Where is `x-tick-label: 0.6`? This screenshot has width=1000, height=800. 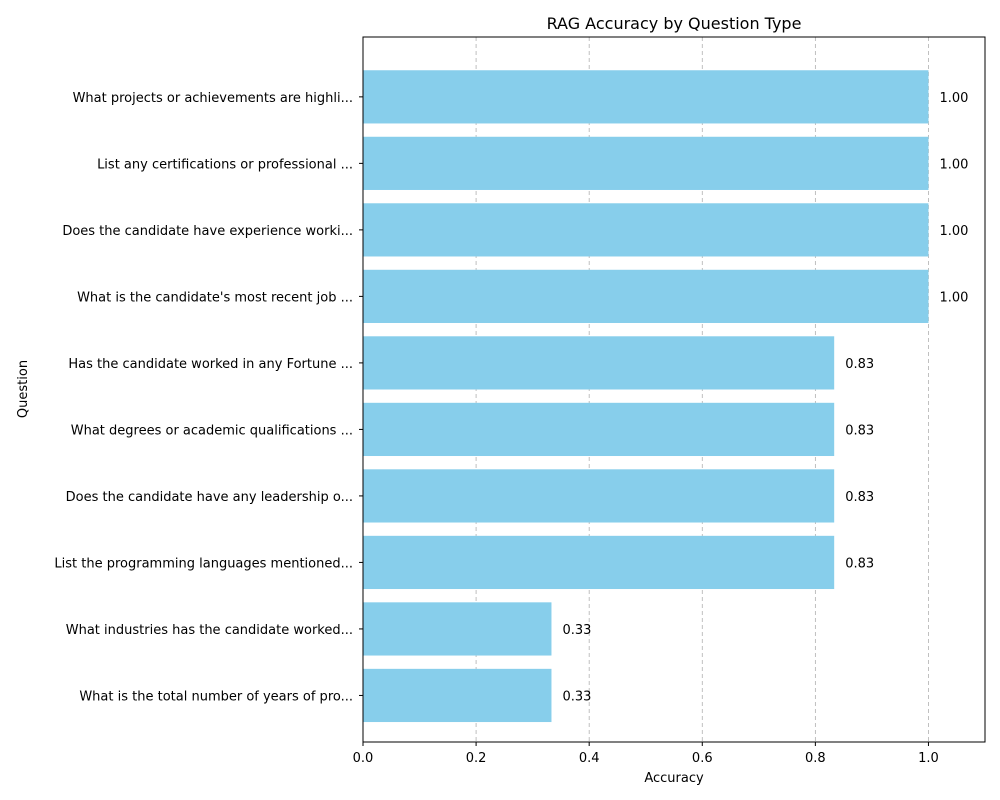
x-tick-label: 0.6 is located at coordinates (702, 758).